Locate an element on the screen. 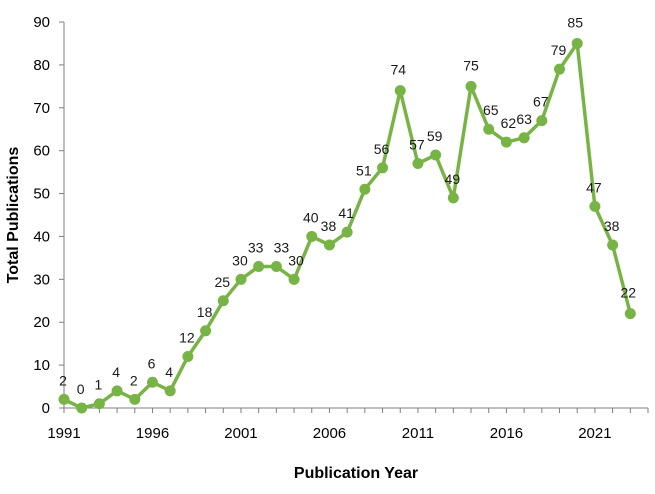 This screenshot has height=494, width=655. data-label: 6 is located at coordinates (152, 363).